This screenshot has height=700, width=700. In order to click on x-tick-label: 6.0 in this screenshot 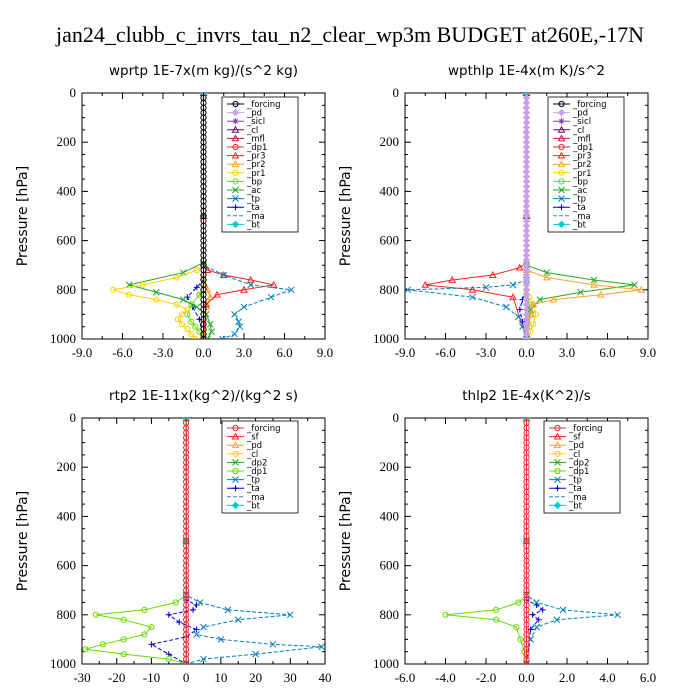, I will do `click(607, 352)`.